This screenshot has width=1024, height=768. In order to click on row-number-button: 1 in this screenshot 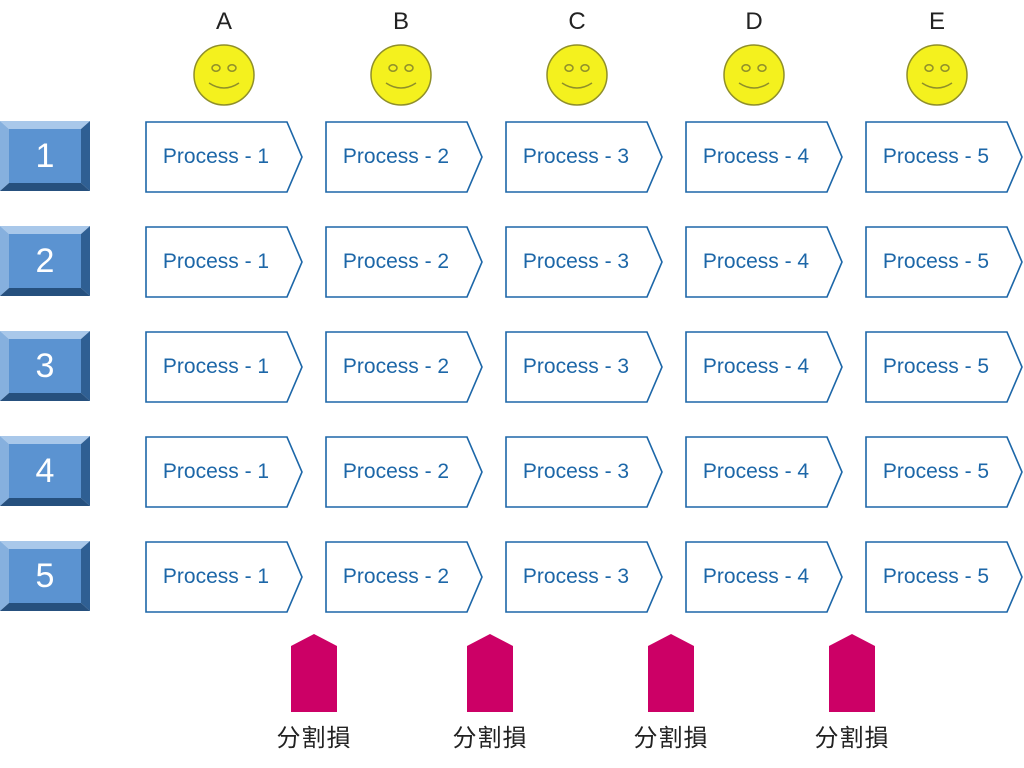, I will do `click(45, 156)`.